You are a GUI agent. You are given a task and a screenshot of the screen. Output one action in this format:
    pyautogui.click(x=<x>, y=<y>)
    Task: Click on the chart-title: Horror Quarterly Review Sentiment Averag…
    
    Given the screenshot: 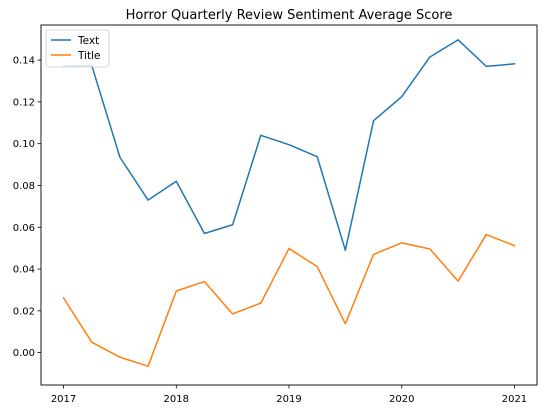 What is the action you would take?
    pyautogui.click(x=289, y=15)
    